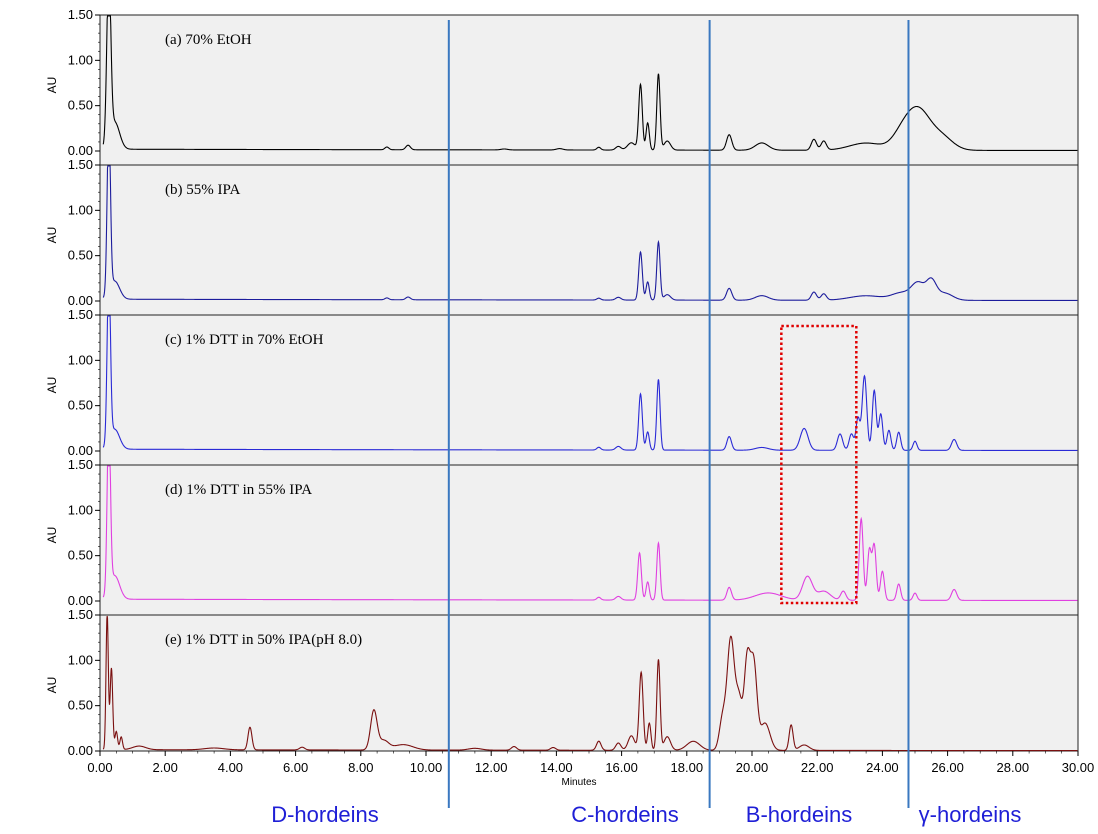 This screenshot has width=1098, height=834. I want to click on x-tick-label: 4.00, so click(230, 767).